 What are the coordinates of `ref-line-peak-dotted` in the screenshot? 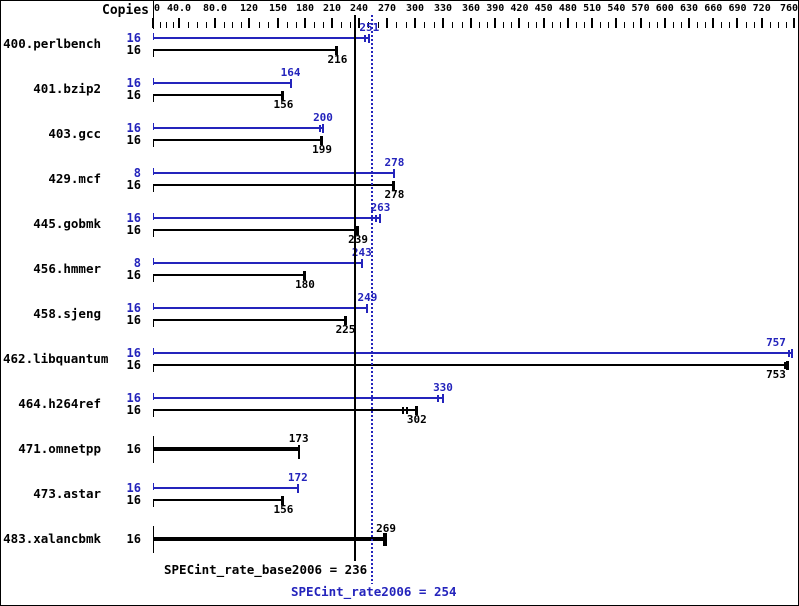 It's located at (372, 299).